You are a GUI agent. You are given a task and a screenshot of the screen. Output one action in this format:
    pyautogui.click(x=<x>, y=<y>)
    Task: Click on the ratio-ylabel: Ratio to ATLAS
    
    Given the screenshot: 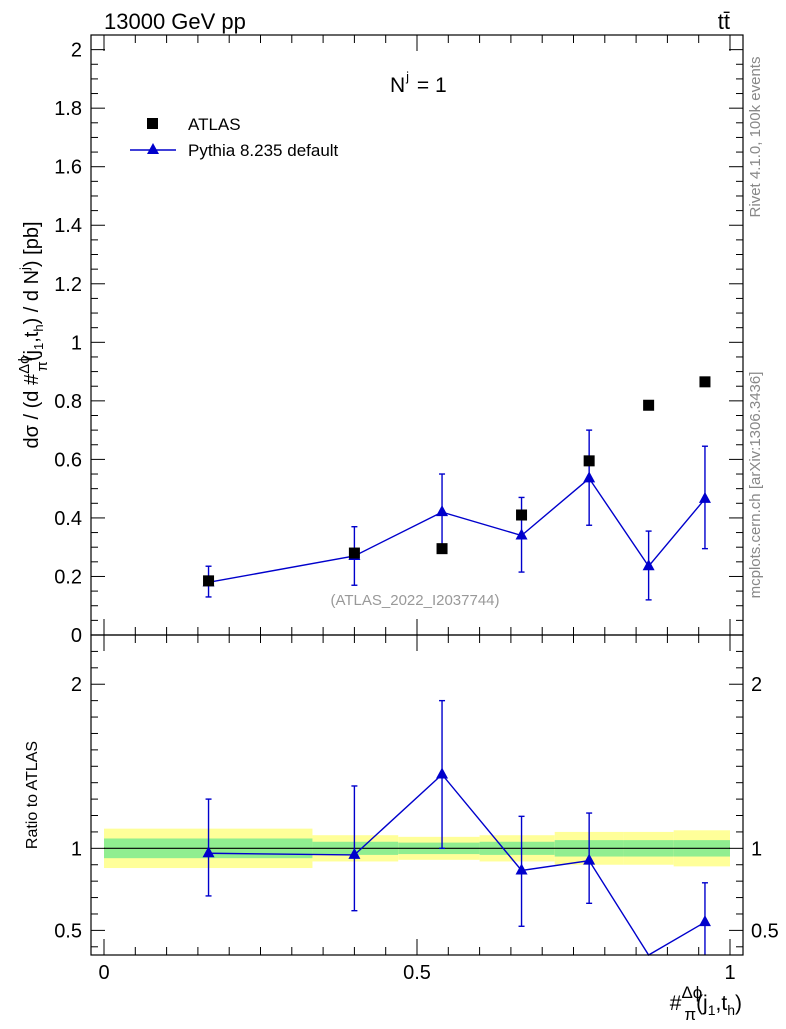 What is the action you would take?
    pyautogui.click(x=32, y=795)
    